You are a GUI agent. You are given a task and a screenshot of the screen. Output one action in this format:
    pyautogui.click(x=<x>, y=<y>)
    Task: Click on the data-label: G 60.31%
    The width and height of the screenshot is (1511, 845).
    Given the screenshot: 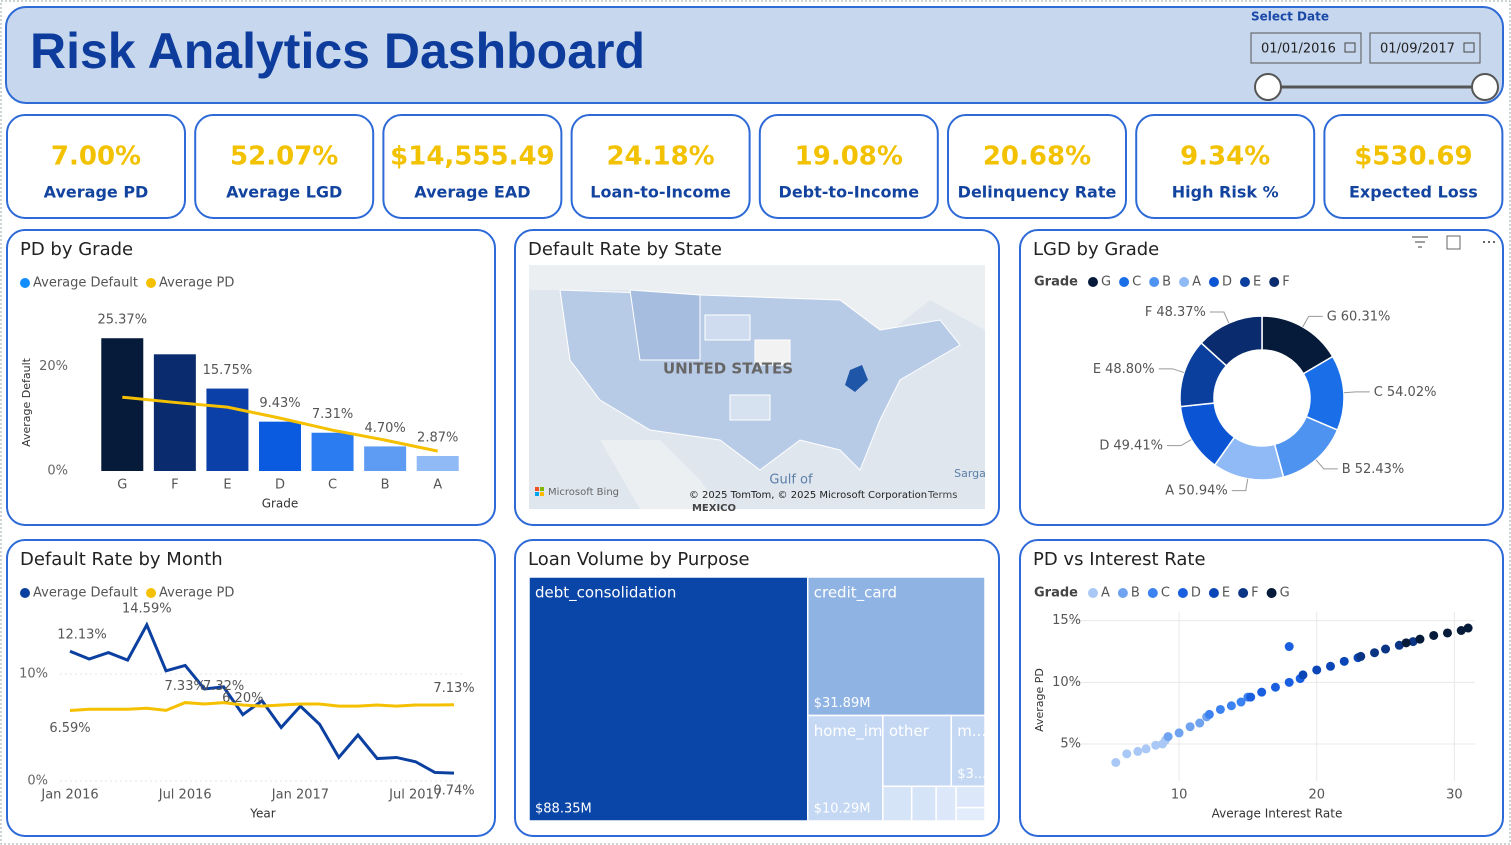 What is the action you would take?
    pyautogui.click(x=1359, y=316)
    